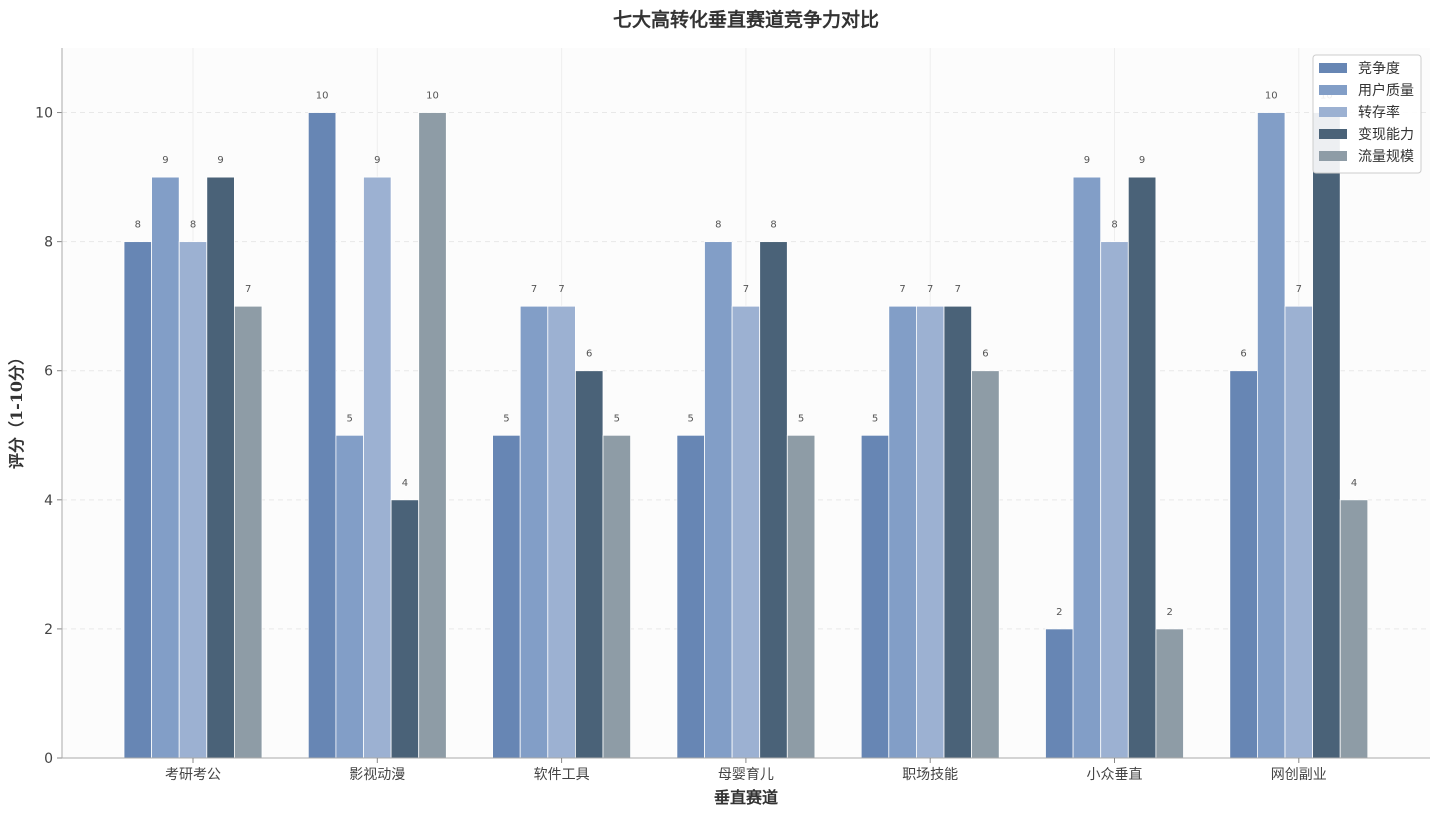 This screenshot has height=816, width=1440. What do you see at coordinates (746, 797) in the screenshot?
I see `x-axis-label: 垂直赛道` at bounding box center [746, 797].